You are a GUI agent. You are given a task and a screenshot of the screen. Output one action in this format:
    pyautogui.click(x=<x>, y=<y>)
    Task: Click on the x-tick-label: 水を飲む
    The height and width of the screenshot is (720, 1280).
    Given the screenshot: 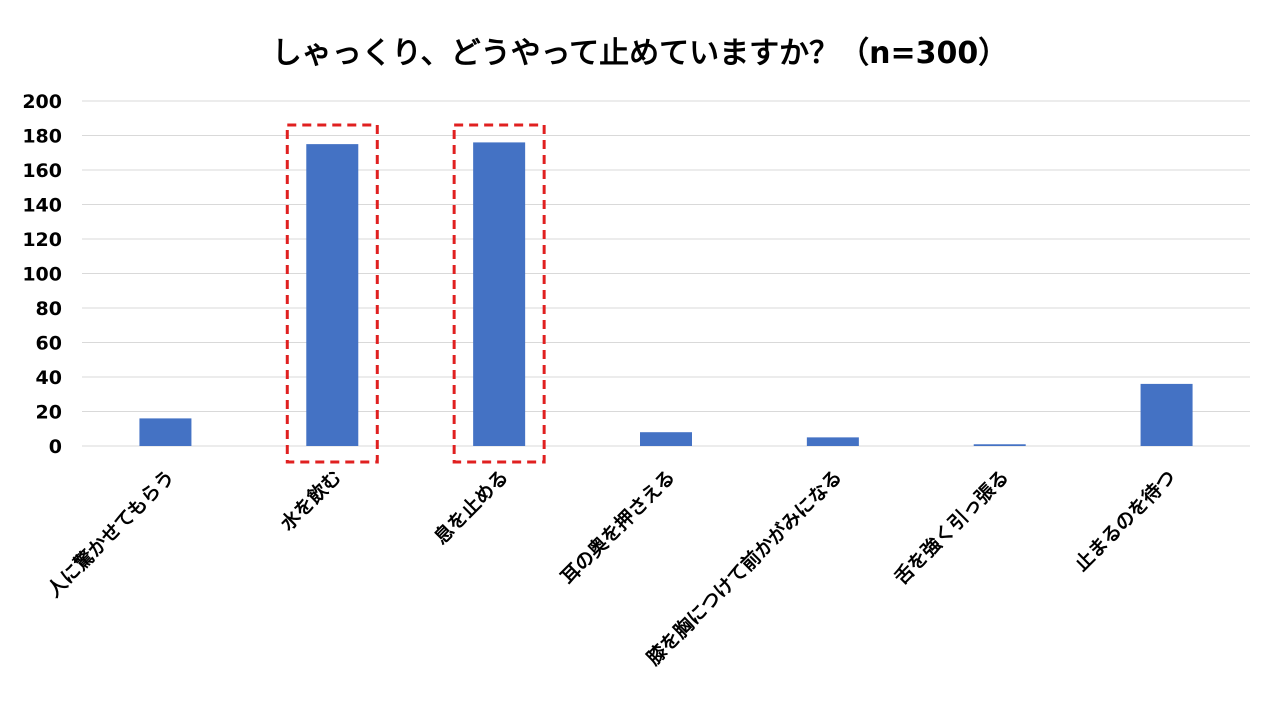 What is the action you would take?
    pyautogui.click(x=311, y=500)
    